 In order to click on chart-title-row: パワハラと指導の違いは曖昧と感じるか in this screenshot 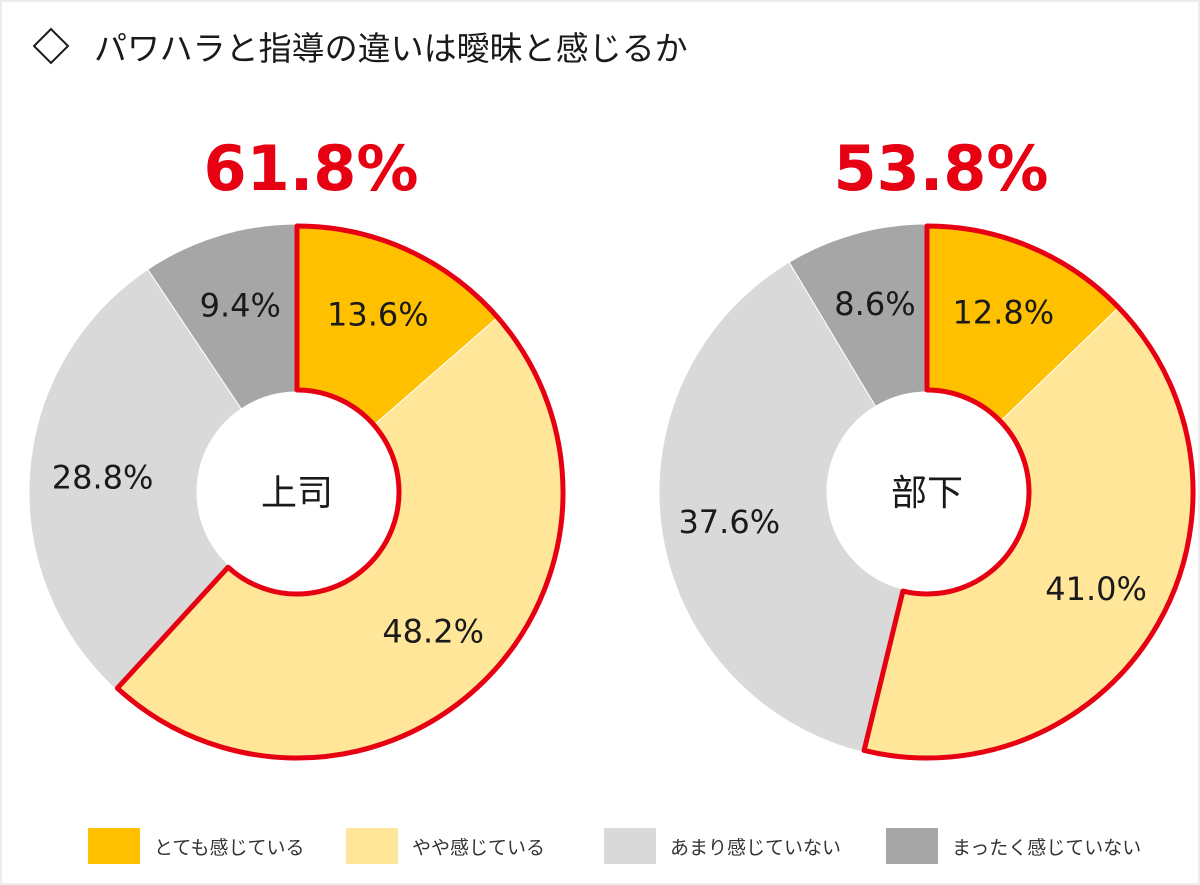, I will do `click(358, 46)`.